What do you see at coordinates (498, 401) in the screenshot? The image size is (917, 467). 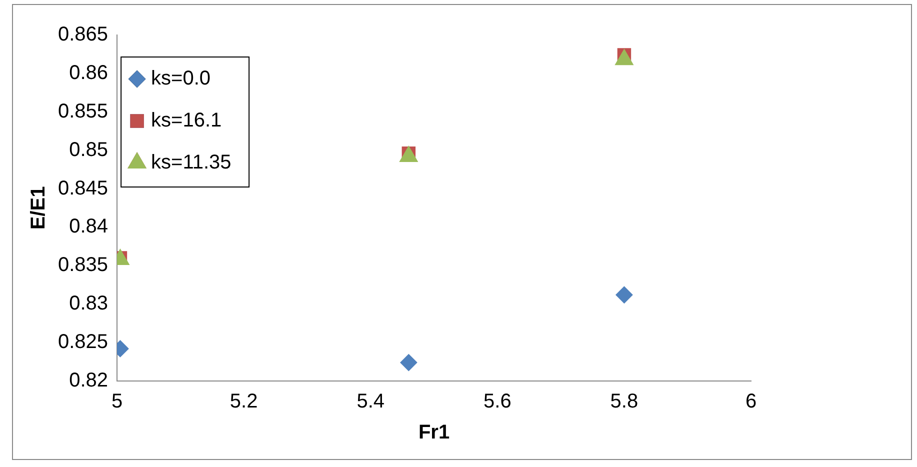 I see `x-tick-label: 5.6` at bounding box center [498, 401].